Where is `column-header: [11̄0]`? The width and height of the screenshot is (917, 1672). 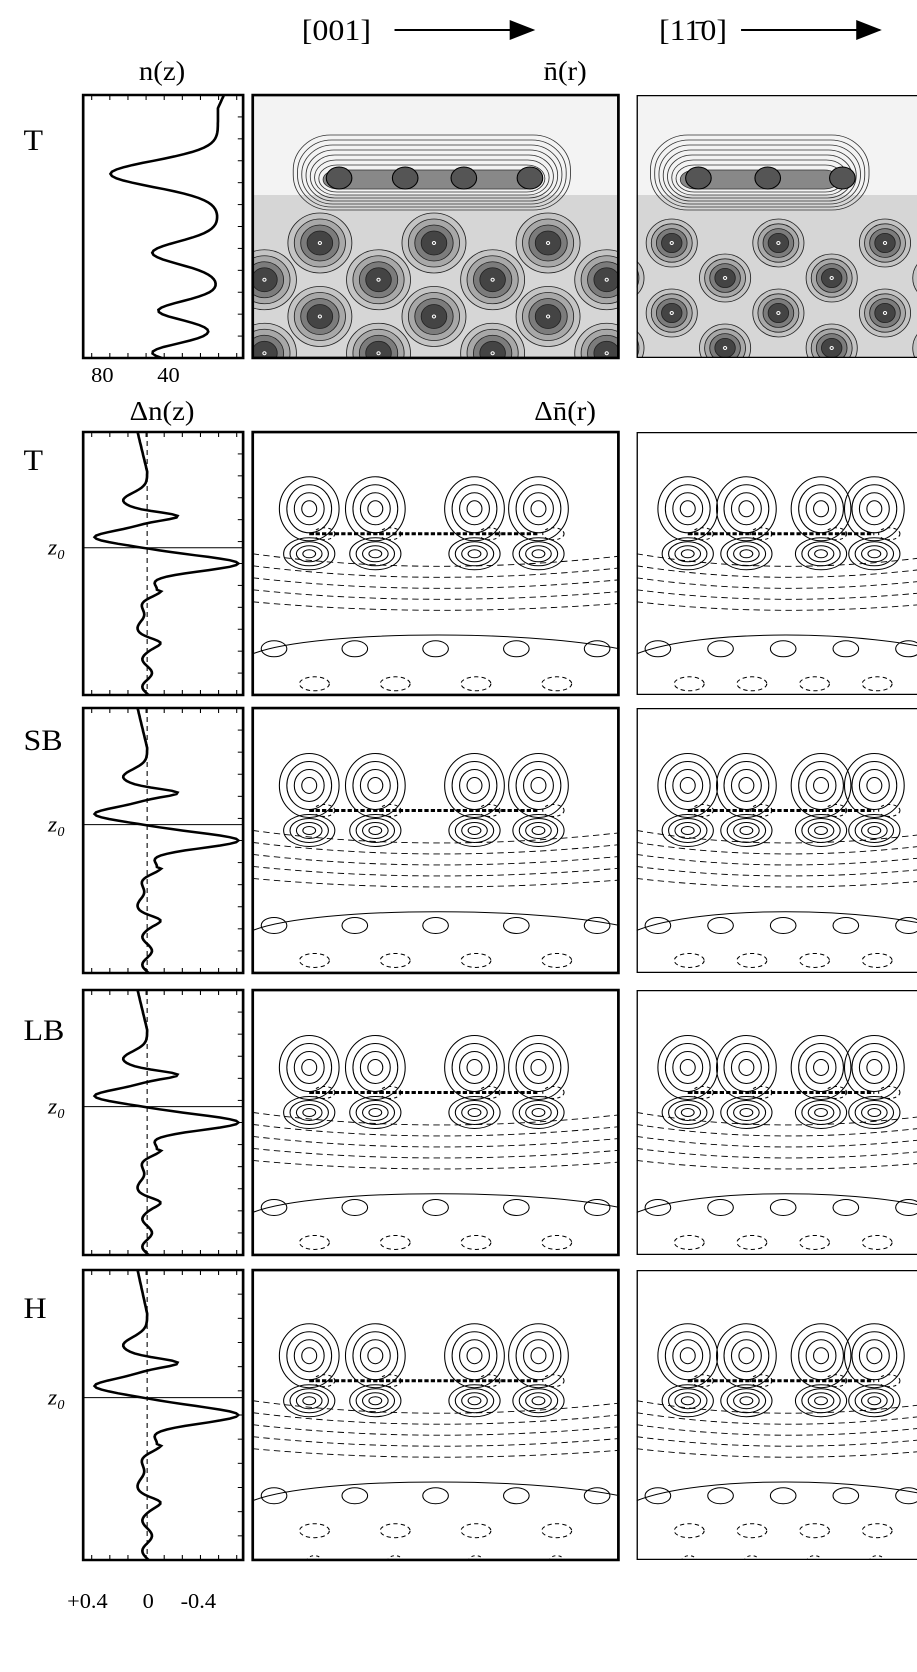 column-header: [11̄0] is located at coordinates (693, 30).